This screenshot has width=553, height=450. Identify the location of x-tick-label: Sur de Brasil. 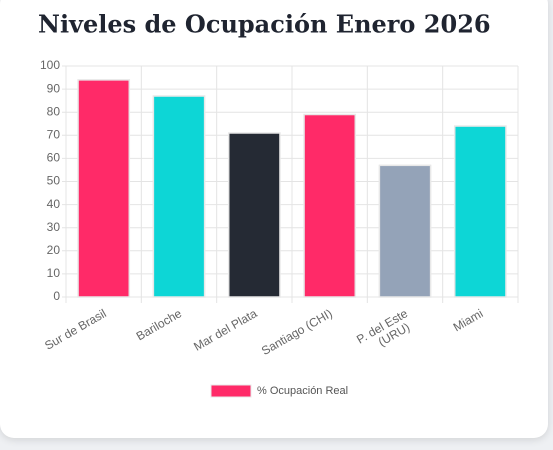
(75, 329).